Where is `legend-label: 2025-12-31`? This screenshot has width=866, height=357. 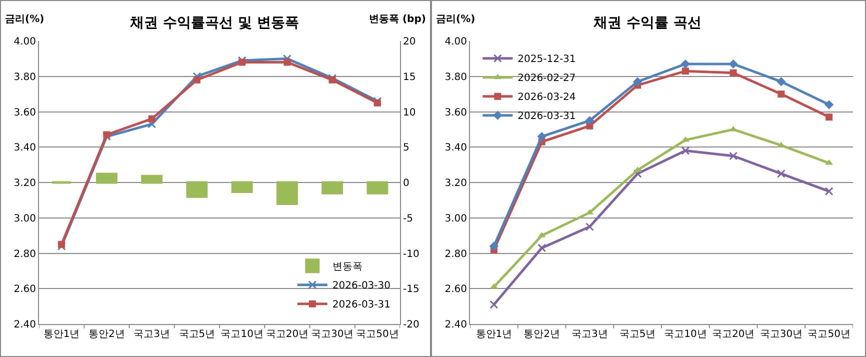
legend-label: 2025-12-31 is located at coordinates (547, 60).